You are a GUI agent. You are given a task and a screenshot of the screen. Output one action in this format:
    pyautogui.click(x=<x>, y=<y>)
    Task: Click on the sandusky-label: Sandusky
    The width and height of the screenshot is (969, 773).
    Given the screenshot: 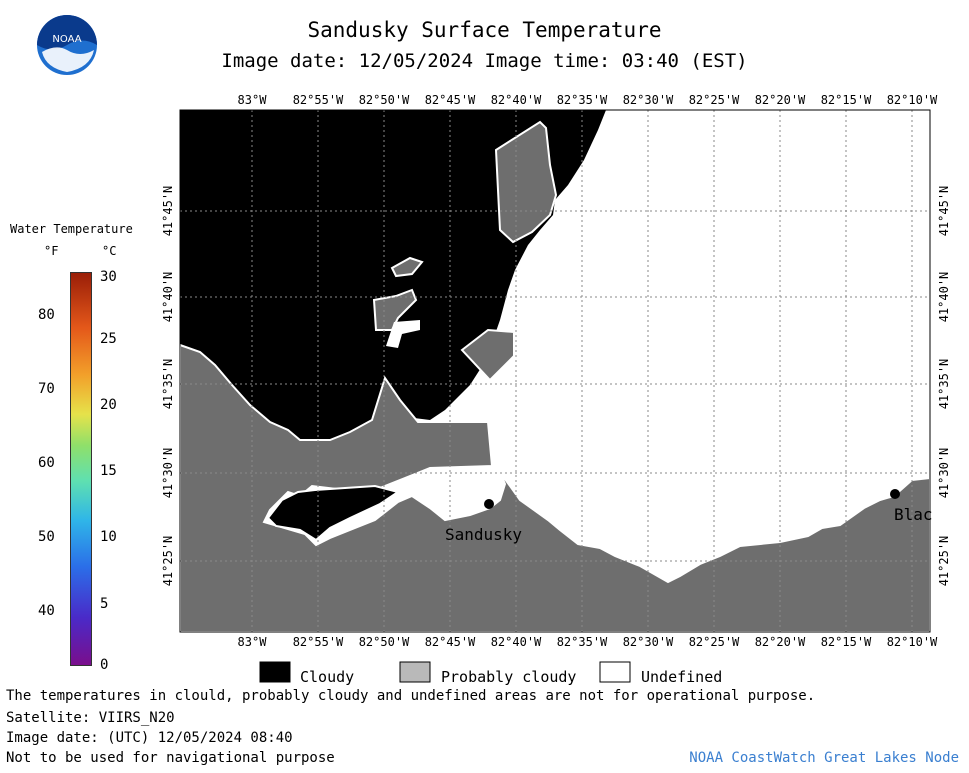 What is the action you would take?
    pyautogui.click(x=483, y=534)
    